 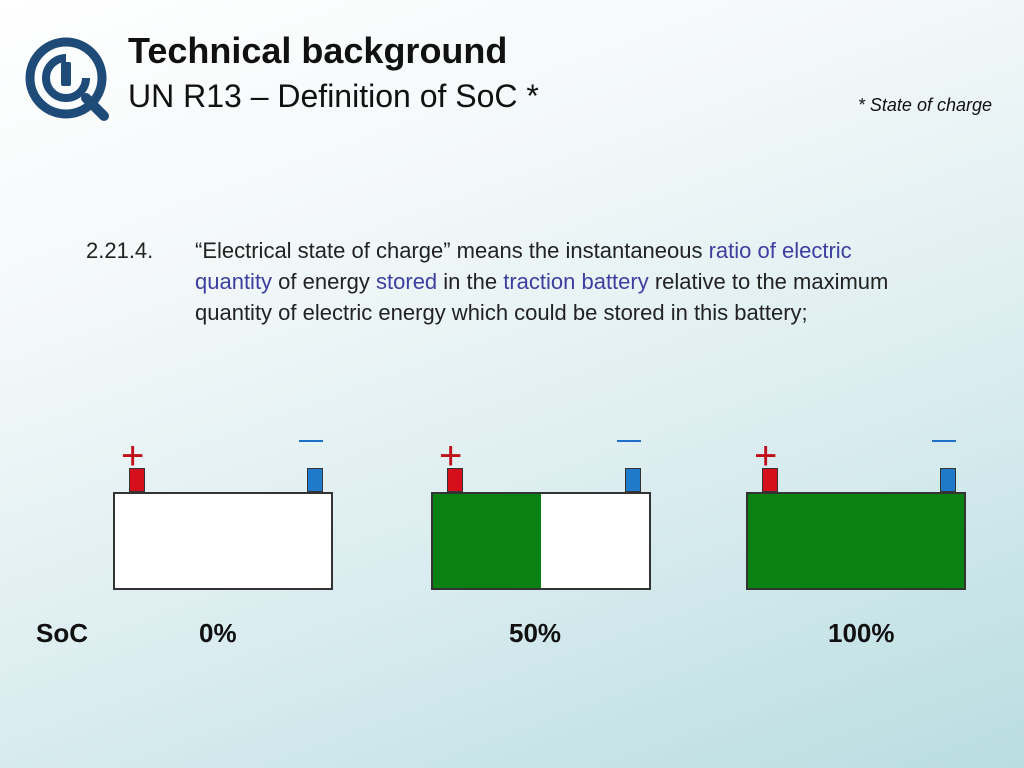 What do you see at coordinates (318, 50) in the screenshot?
I see `slide-title: Technical background` at bounding box center [318, 50].